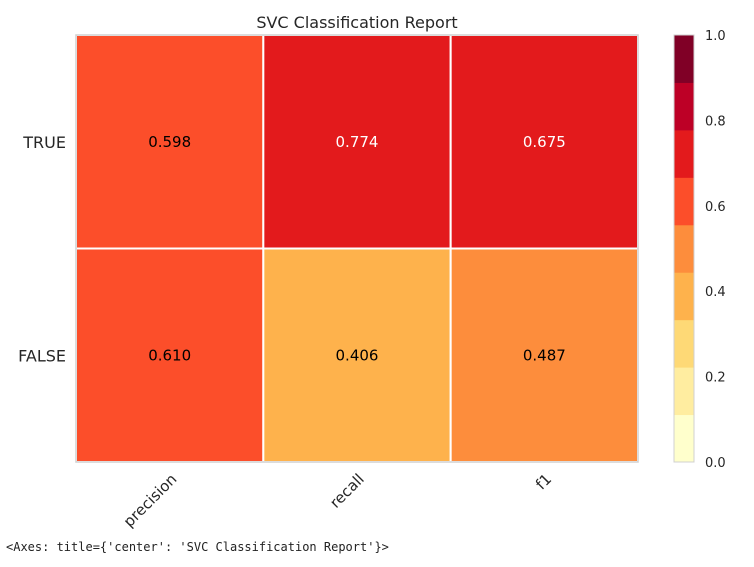 This screenshot has height=567, width=754. I want to click on cell-value-label: 0.774, so click(357, 142).